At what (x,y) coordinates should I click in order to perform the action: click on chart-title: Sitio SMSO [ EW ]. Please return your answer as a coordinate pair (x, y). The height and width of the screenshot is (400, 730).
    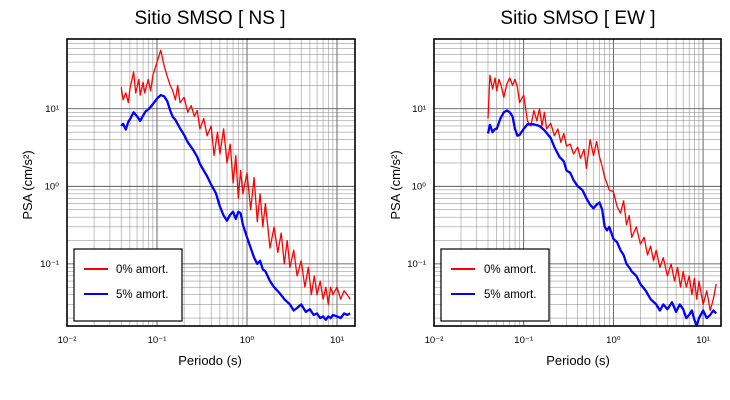
    Looking at the image, I should click on (577, 18).